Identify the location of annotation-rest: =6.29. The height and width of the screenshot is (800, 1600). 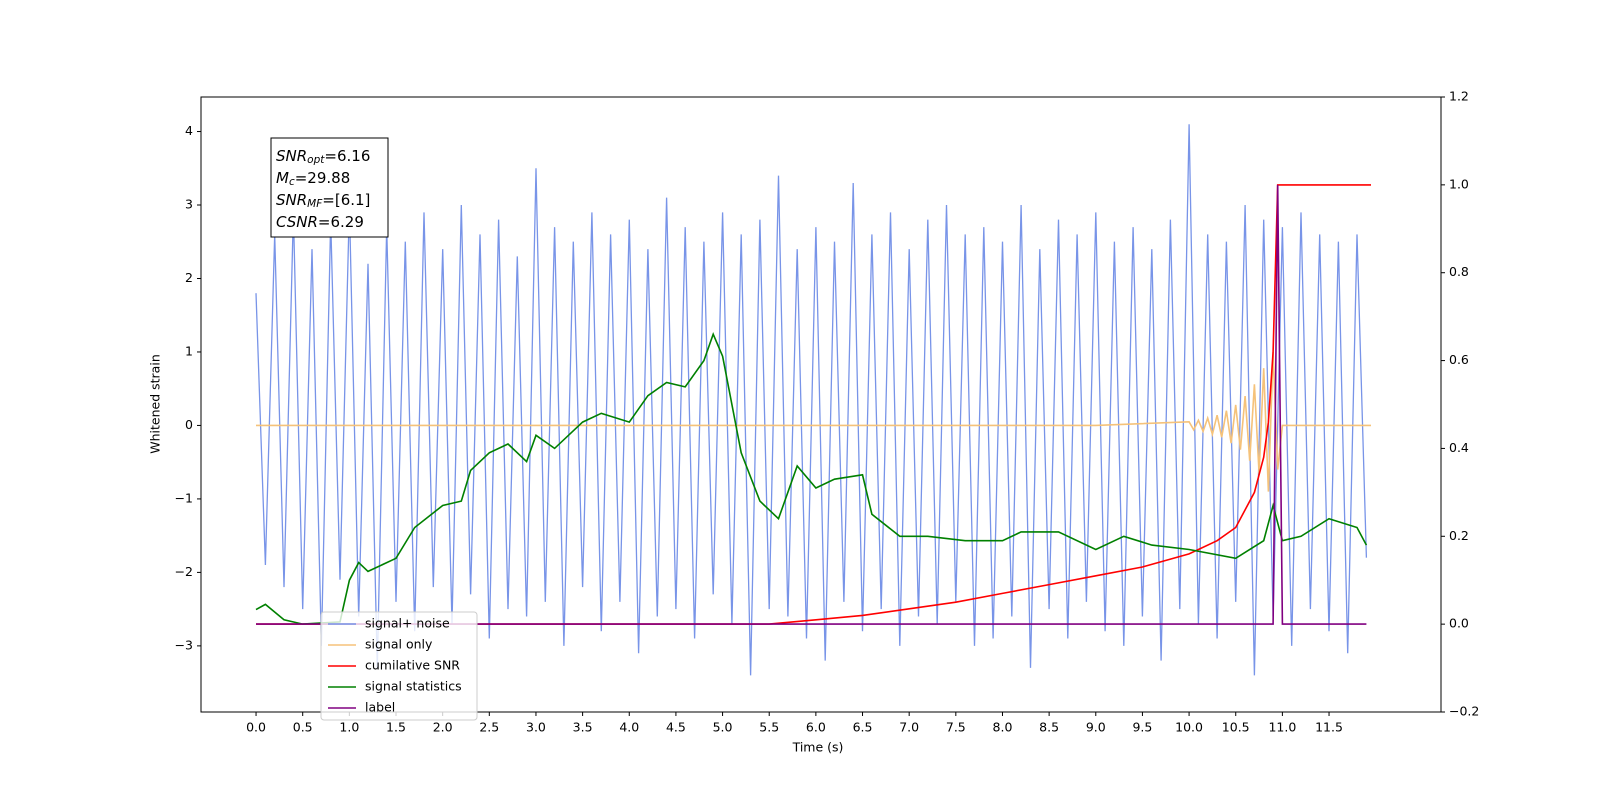
(341, 222).